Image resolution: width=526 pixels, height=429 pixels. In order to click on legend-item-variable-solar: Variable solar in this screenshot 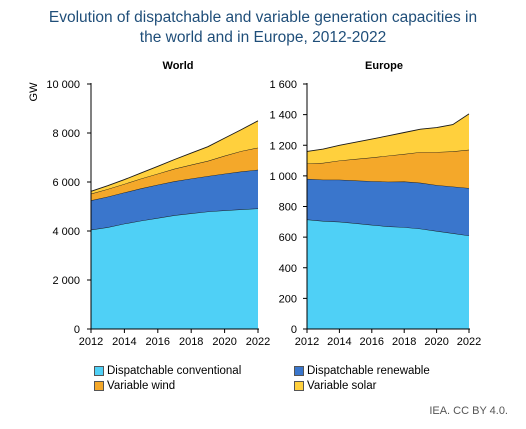, I will do `click(335, 386)`.